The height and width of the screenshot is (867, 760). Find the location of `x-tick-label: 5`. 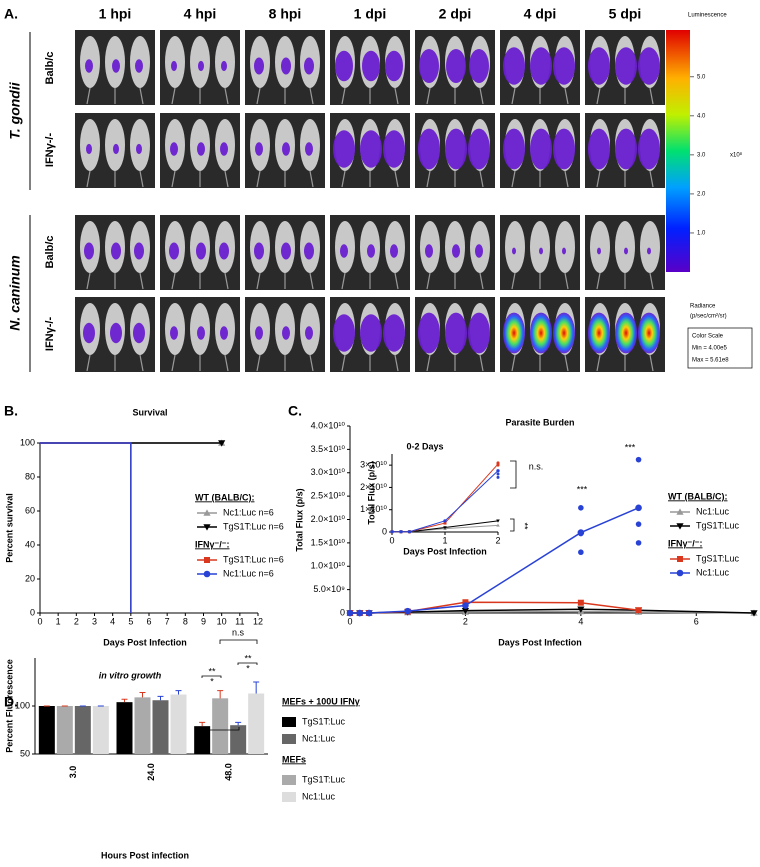

x-tick-label: 5 is located at coordinates (130, 621).